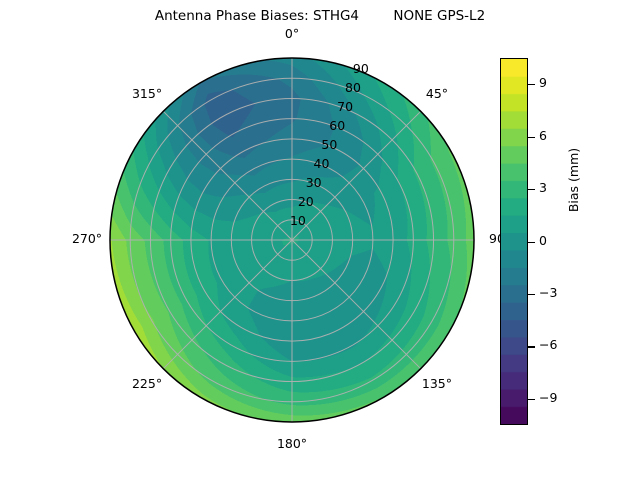 The image size is (640, 480). Describe the element at coordinates (305, 202) in the screenshot. I see `radial-tick-20: 20` at that location.